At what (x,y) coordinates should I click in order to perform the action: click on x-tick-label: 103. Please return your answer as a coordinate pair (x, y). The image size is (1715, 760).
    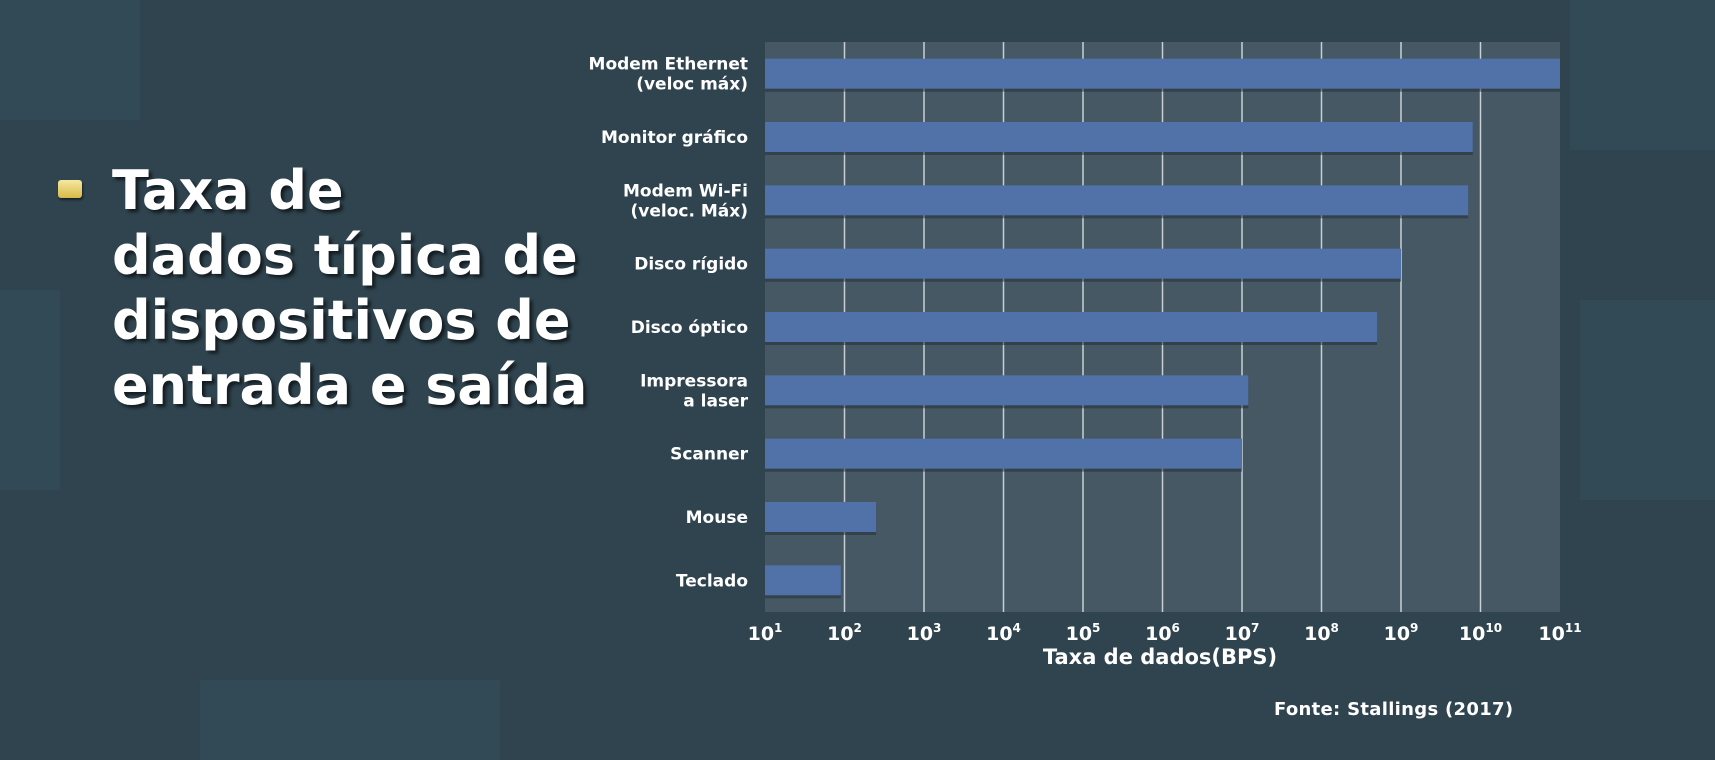
    Looking at the image, I should click on (924, 633).